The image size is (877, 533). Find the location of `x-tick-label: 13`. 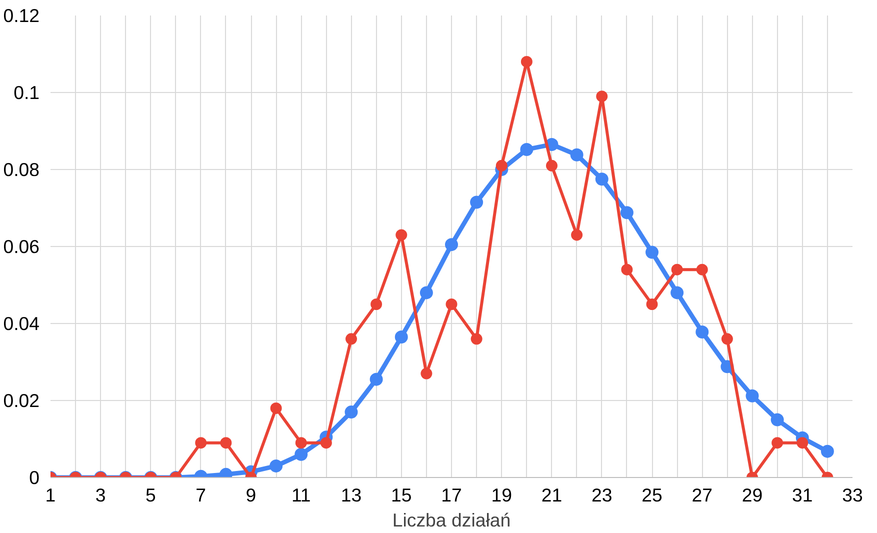

x-tick-label: 13 is located at coordinates (351, 495).